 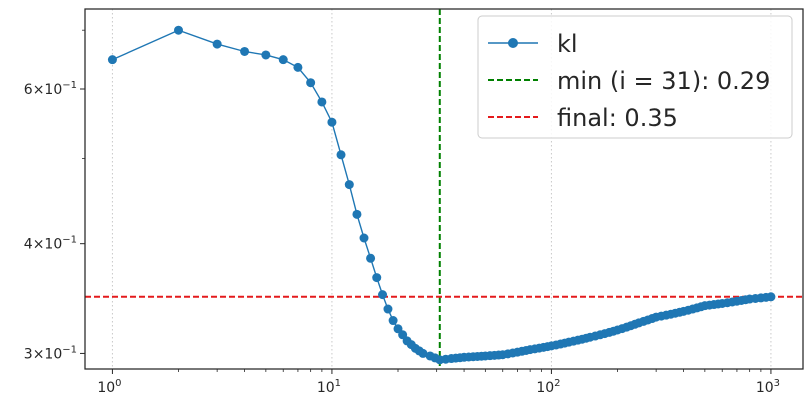 What do you see at coordinates (50, 89) in the screenshot?
I see `y-tick-label: 6×10⁻¹` at bounding box center [50, 89].